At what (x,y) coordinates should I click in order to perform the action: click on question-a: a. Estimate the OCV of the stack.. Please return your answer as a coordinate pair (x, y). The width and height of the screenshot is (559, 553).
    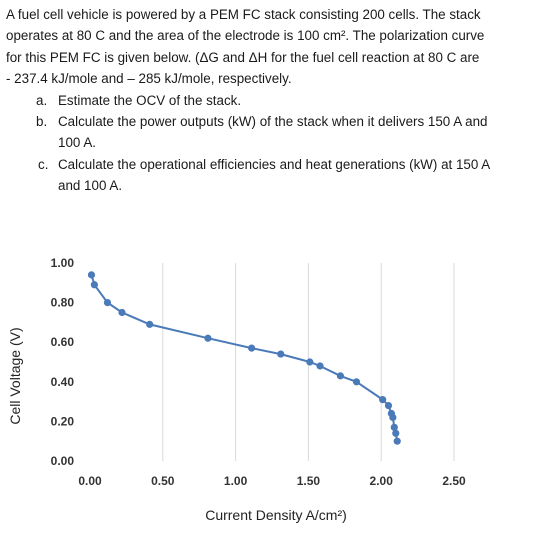
    Looking at the image, I should click on (280, 100).